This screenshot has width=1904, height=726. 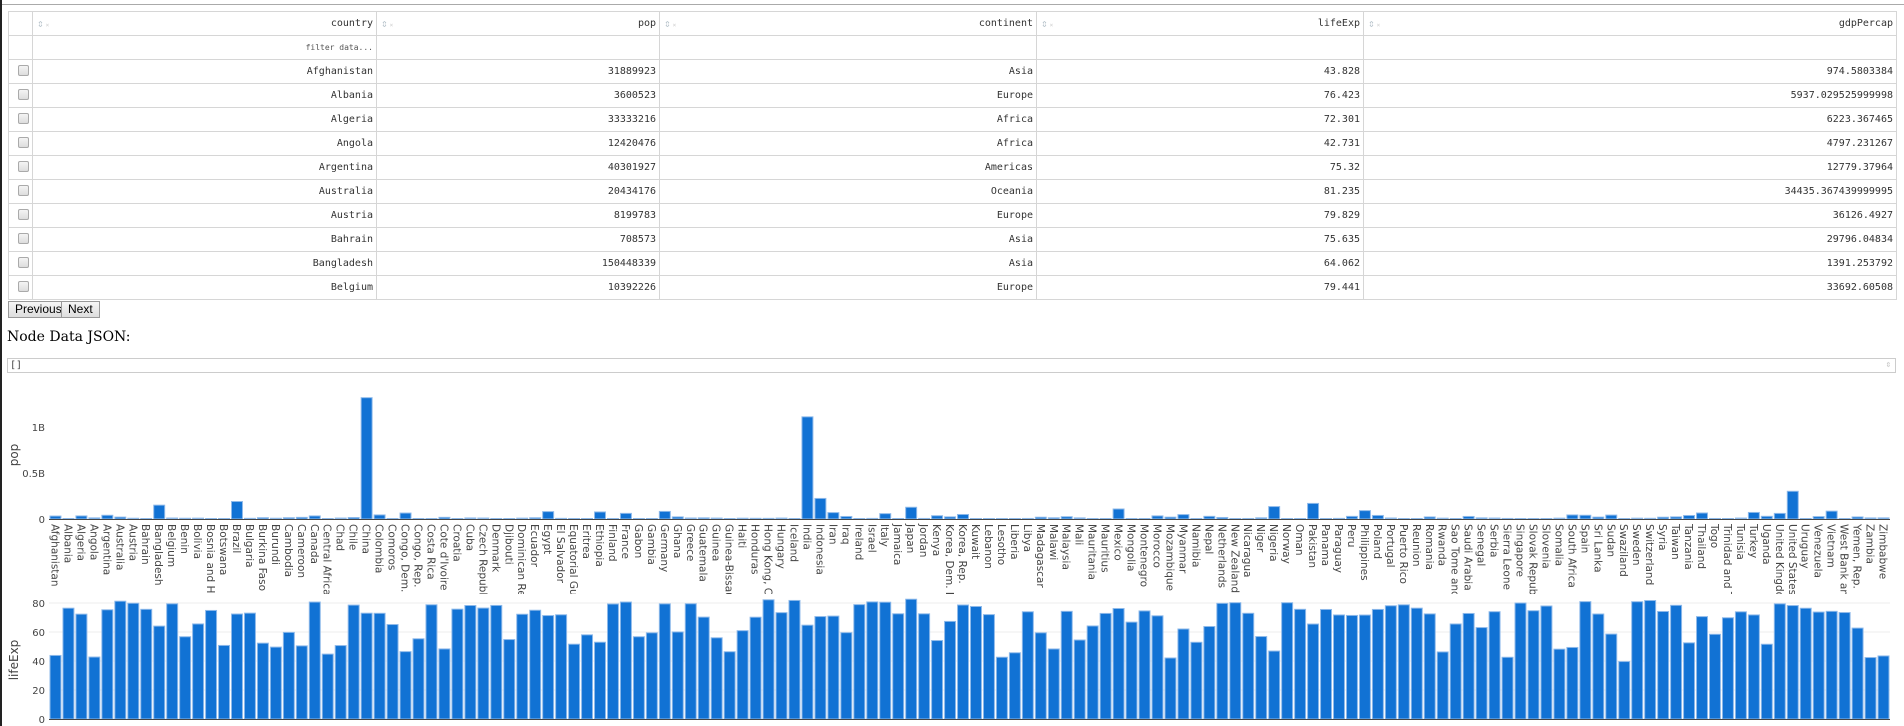 I want to click on resize-spinner-icon: ⇳, so click(x=1888, y=365).